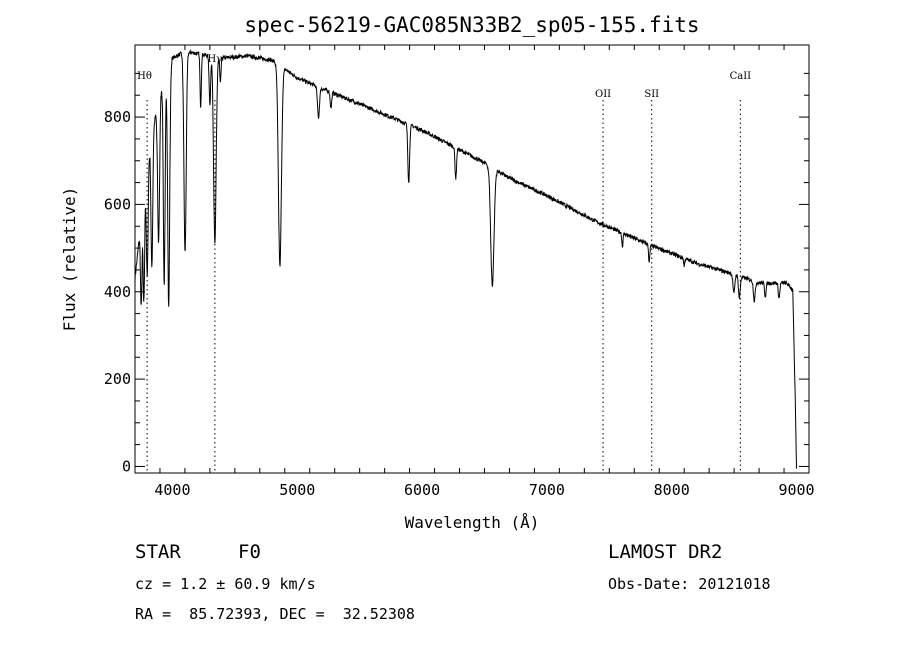 The image size is (900, 650). What do you see at coordinates (472, 522) in the screenshot?
I see `x-axis-label: Wavelength (Å)` at bounding box center [472, 522].